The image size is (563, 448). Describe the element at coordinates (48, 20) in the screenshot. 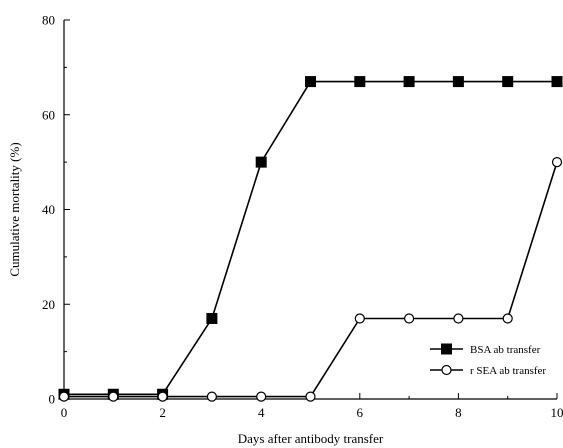

I see `y-tick-label: 80` at that location.